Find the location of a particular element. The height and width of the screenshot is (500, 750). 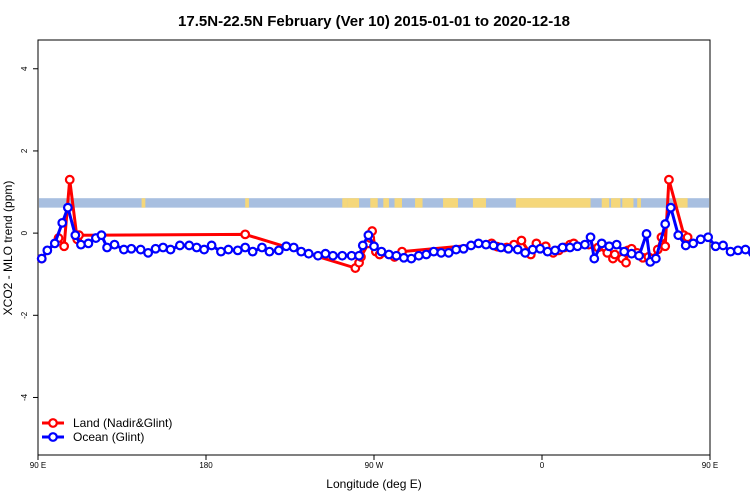

surface-band is located at coordinates (374, 203).